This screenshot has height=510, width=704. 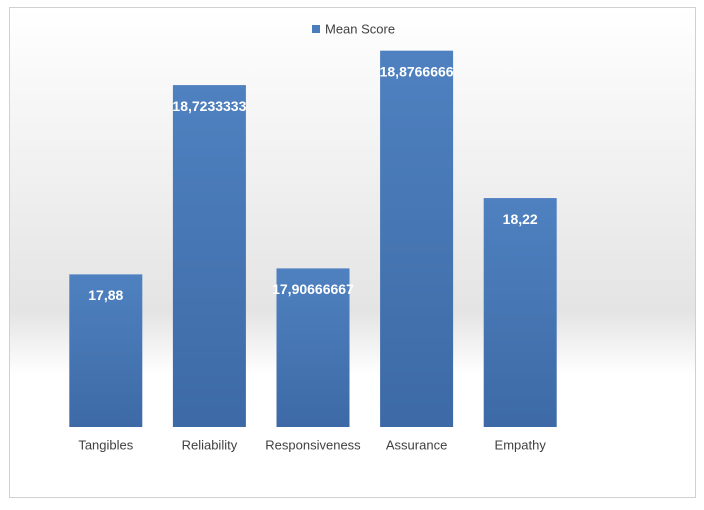 What do you see at coordinates (210, 444) in the screenshot?
I see `x-tick-label: Reliability` at bounding box center [210, 444].